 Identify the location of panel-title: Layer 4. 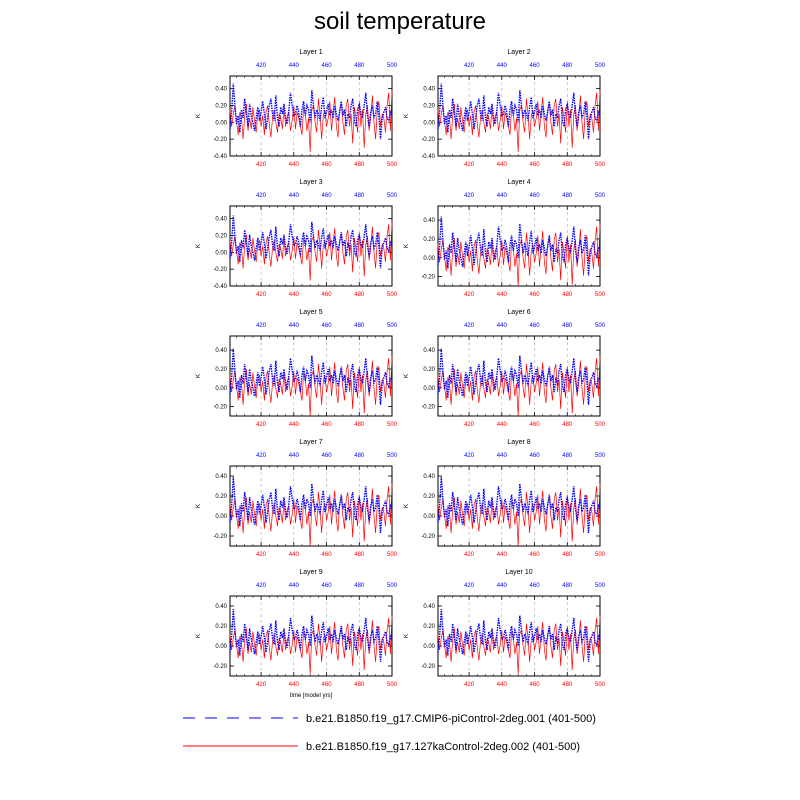
(518, 182).